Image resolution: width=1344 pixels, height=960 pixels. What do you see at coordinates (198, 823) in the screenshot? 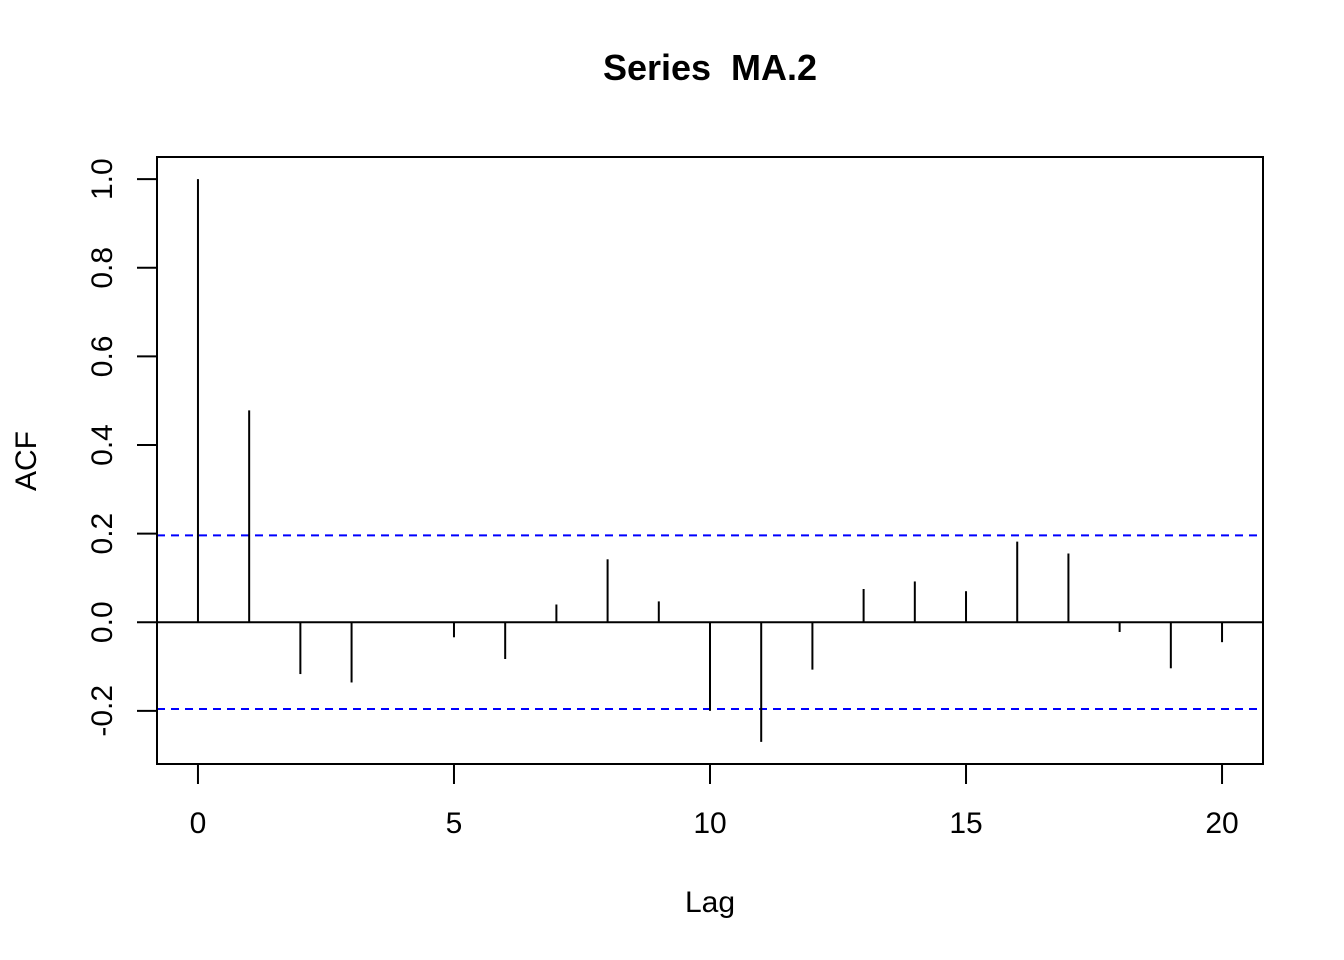
I see `x-tick-label-0: 0` at bounding box center [198, 823].